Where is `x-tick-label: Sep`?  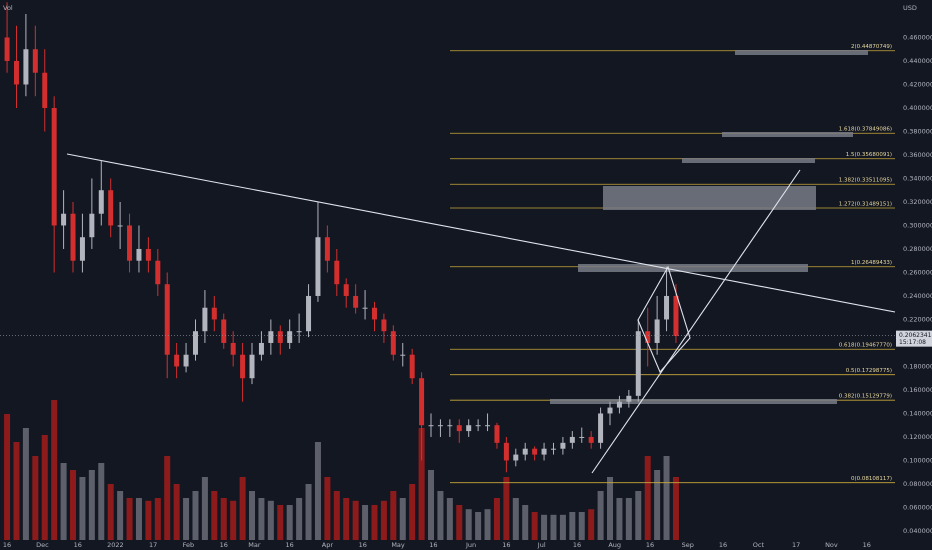
x-tick-label: Sep is located at coordinates (688, 545).